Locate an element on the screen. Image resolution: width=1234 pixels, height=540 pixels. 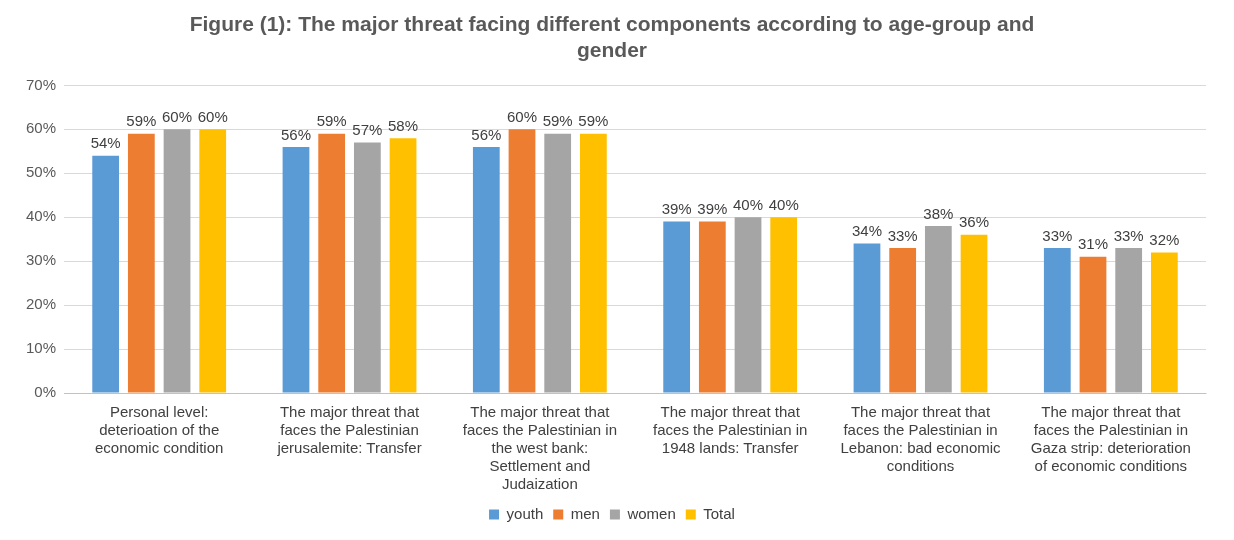
y-tick-label: 40% is located at coordinates (41, 216).